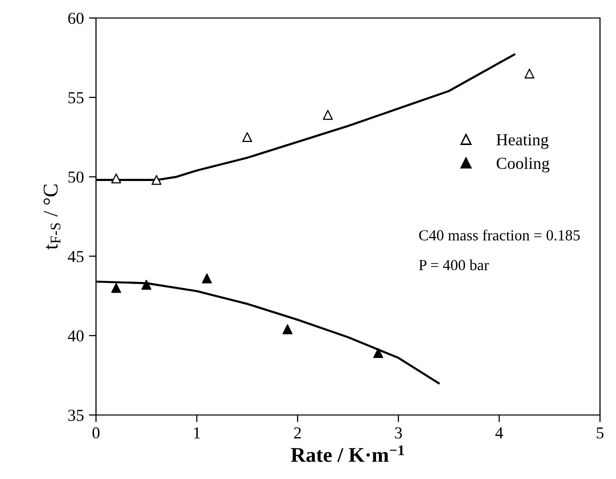  I want to click on annotation: C40 mass fraction = 0.185, so click(499, 235).